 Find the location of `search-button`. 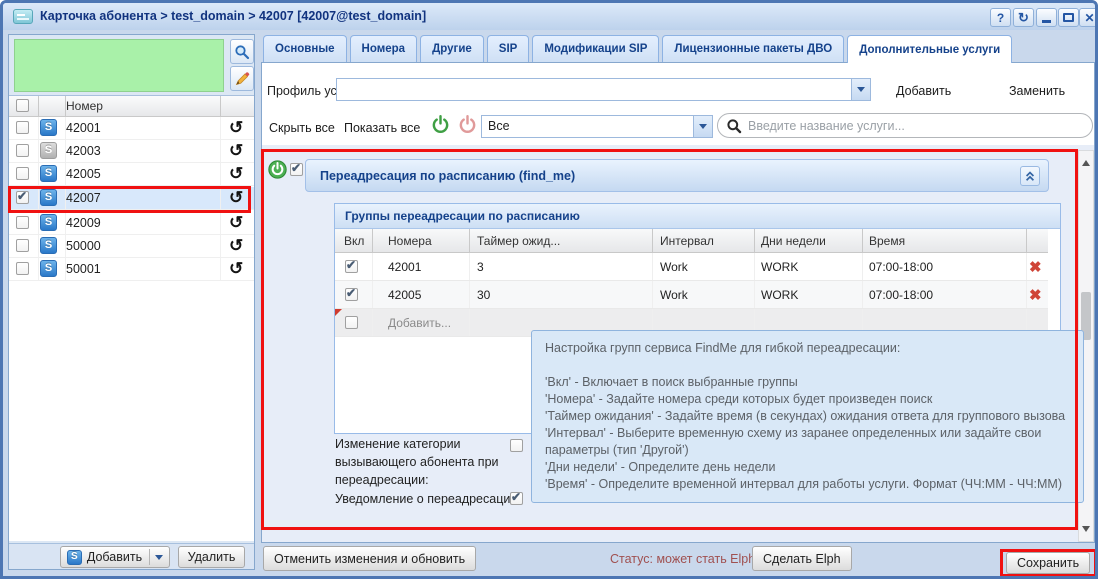

search-button is located at coordinates (242, 51).